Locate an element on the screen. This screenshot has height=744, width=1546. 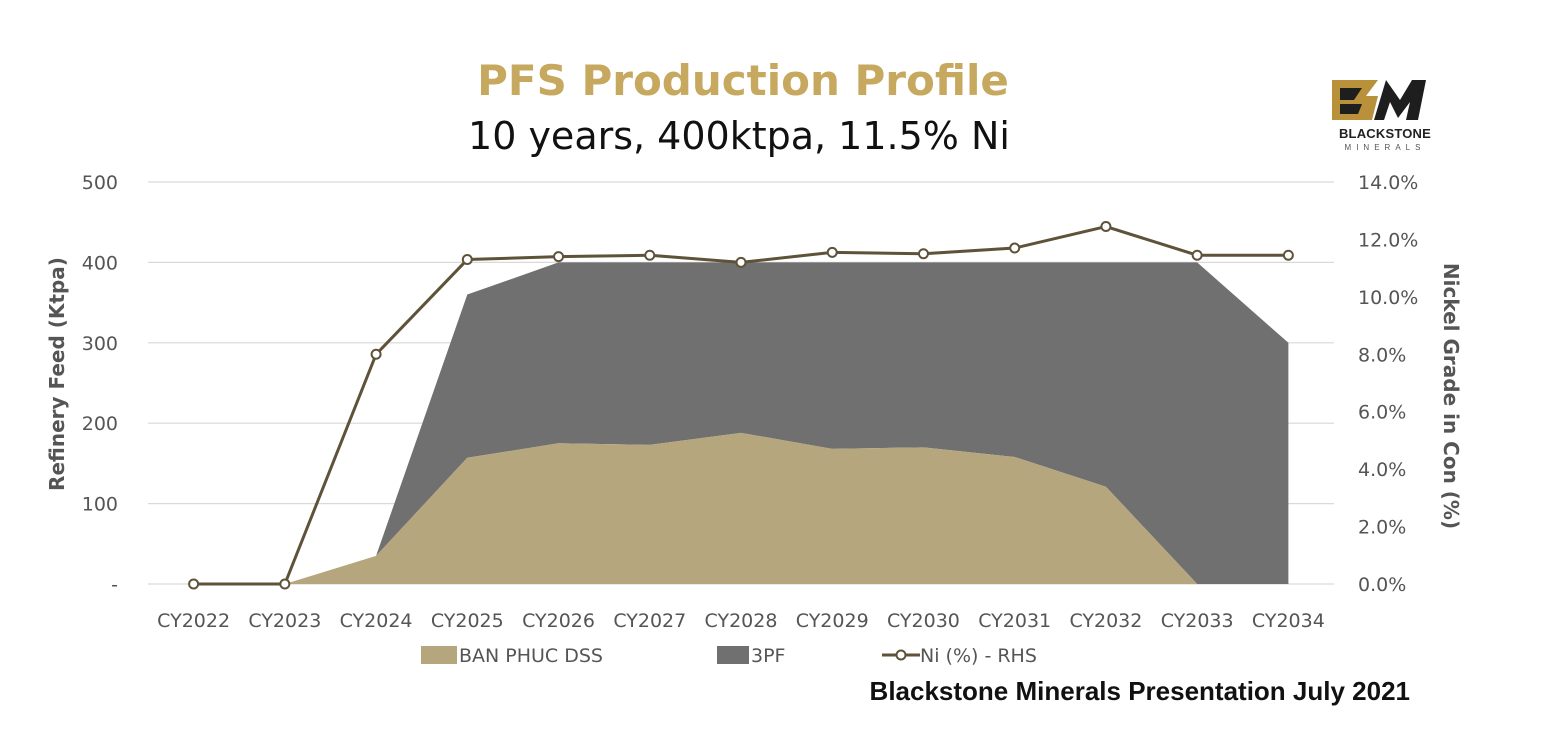
y-axis-label: Refinery Feed (Ktpa) is located at coordinates (57, 374).